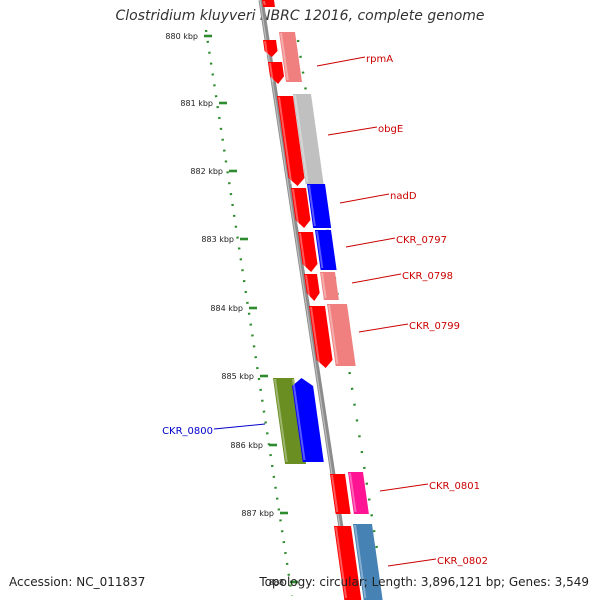 This screenshot has width=600, height=600. Describe the element at coordinates (390, 129) in the screenshot. I see `gene-label-obgE: obgE` at that location.